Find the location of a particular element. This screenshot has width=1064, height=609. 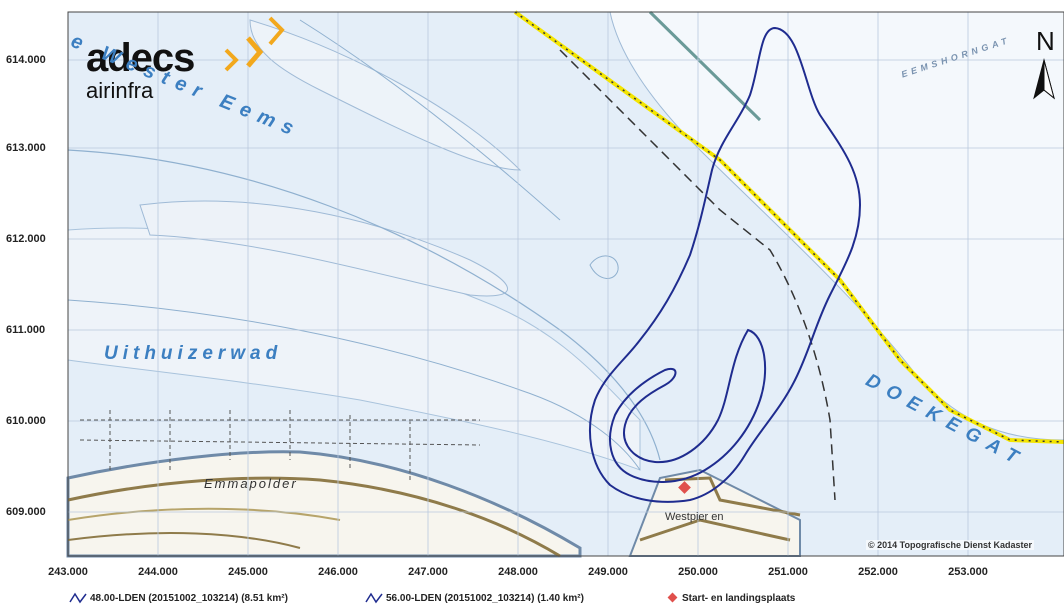

x-tick-label: 253.000 is located at coordinates (968, 572).